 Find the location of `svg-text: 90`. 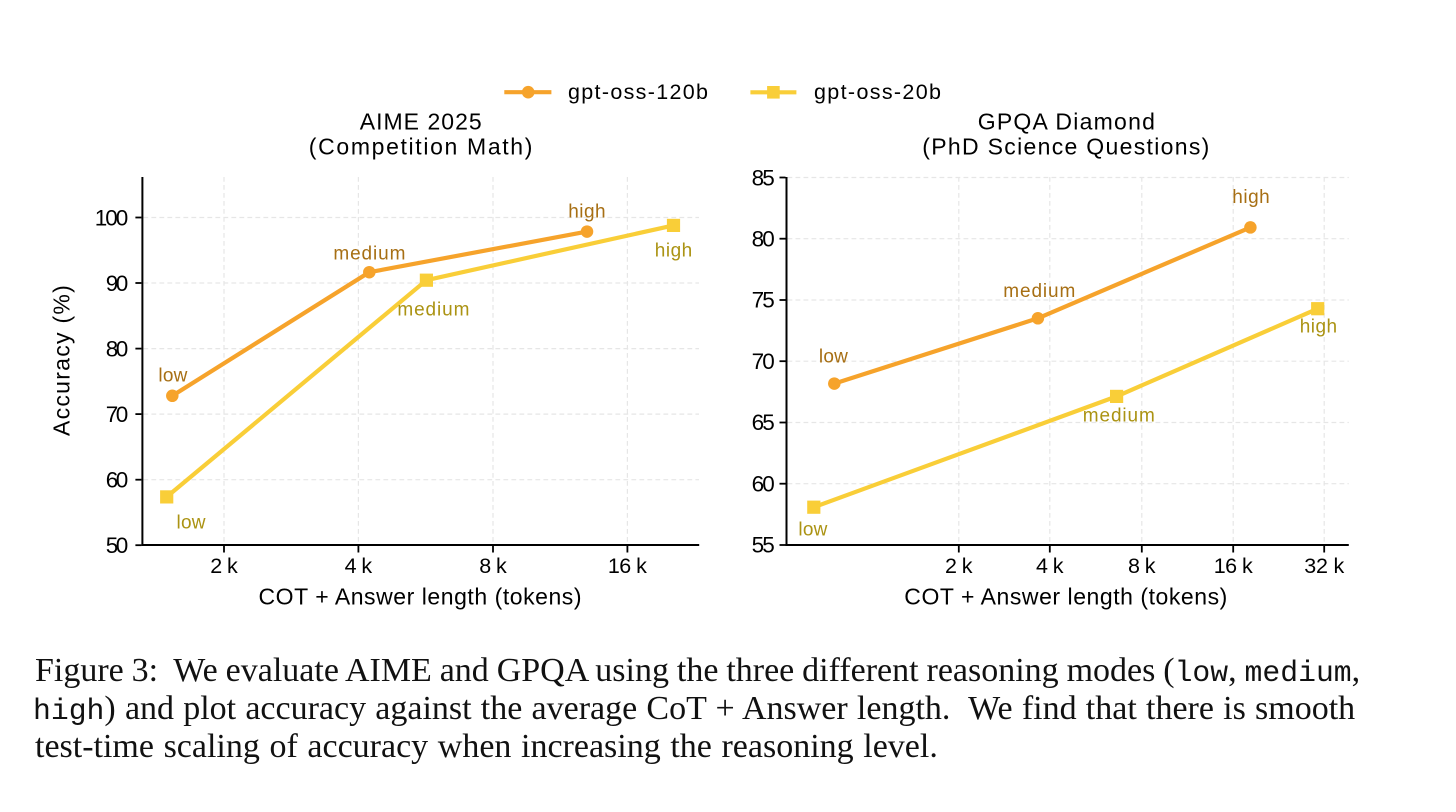

svg-text: 90 is located at coordinates (117, 283).